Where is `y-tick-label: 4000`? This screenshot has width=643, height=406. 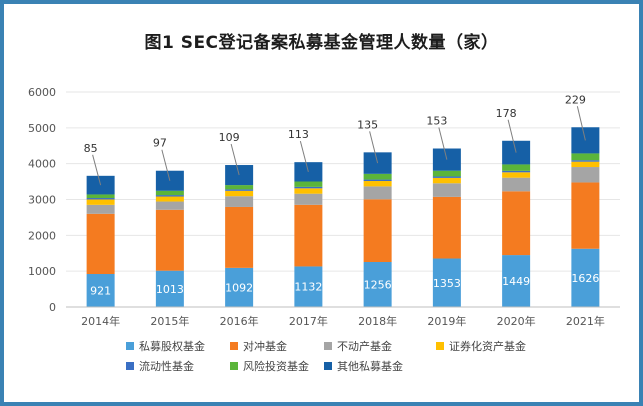
y-tick-label: 4000 is located at coordinates (42, 164).